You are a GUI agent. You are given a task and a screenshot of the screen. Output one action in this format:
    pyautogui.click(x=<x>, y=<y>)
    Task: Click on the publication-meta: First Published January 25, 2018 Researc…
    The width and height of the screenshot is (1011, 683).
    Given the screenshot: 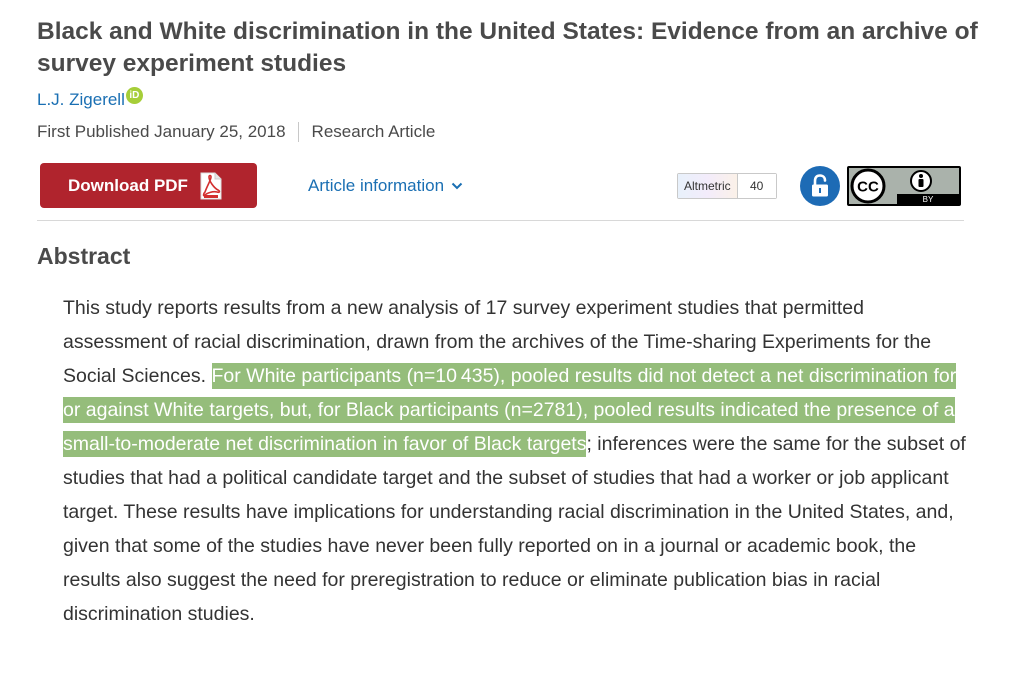 What is the action you would take?
    pyautogui.click(x=236, y=132)
    